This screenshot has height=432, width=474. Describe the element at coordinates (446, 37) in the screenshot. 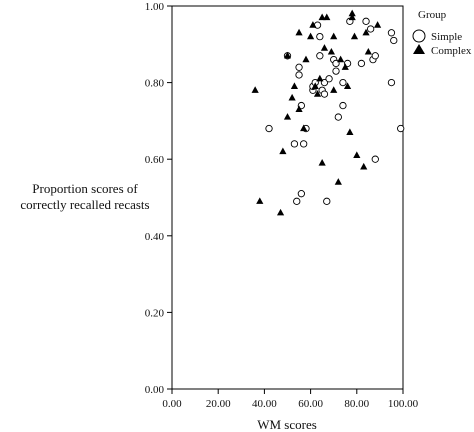

I see `legend-label-simple: Simple` at that location.